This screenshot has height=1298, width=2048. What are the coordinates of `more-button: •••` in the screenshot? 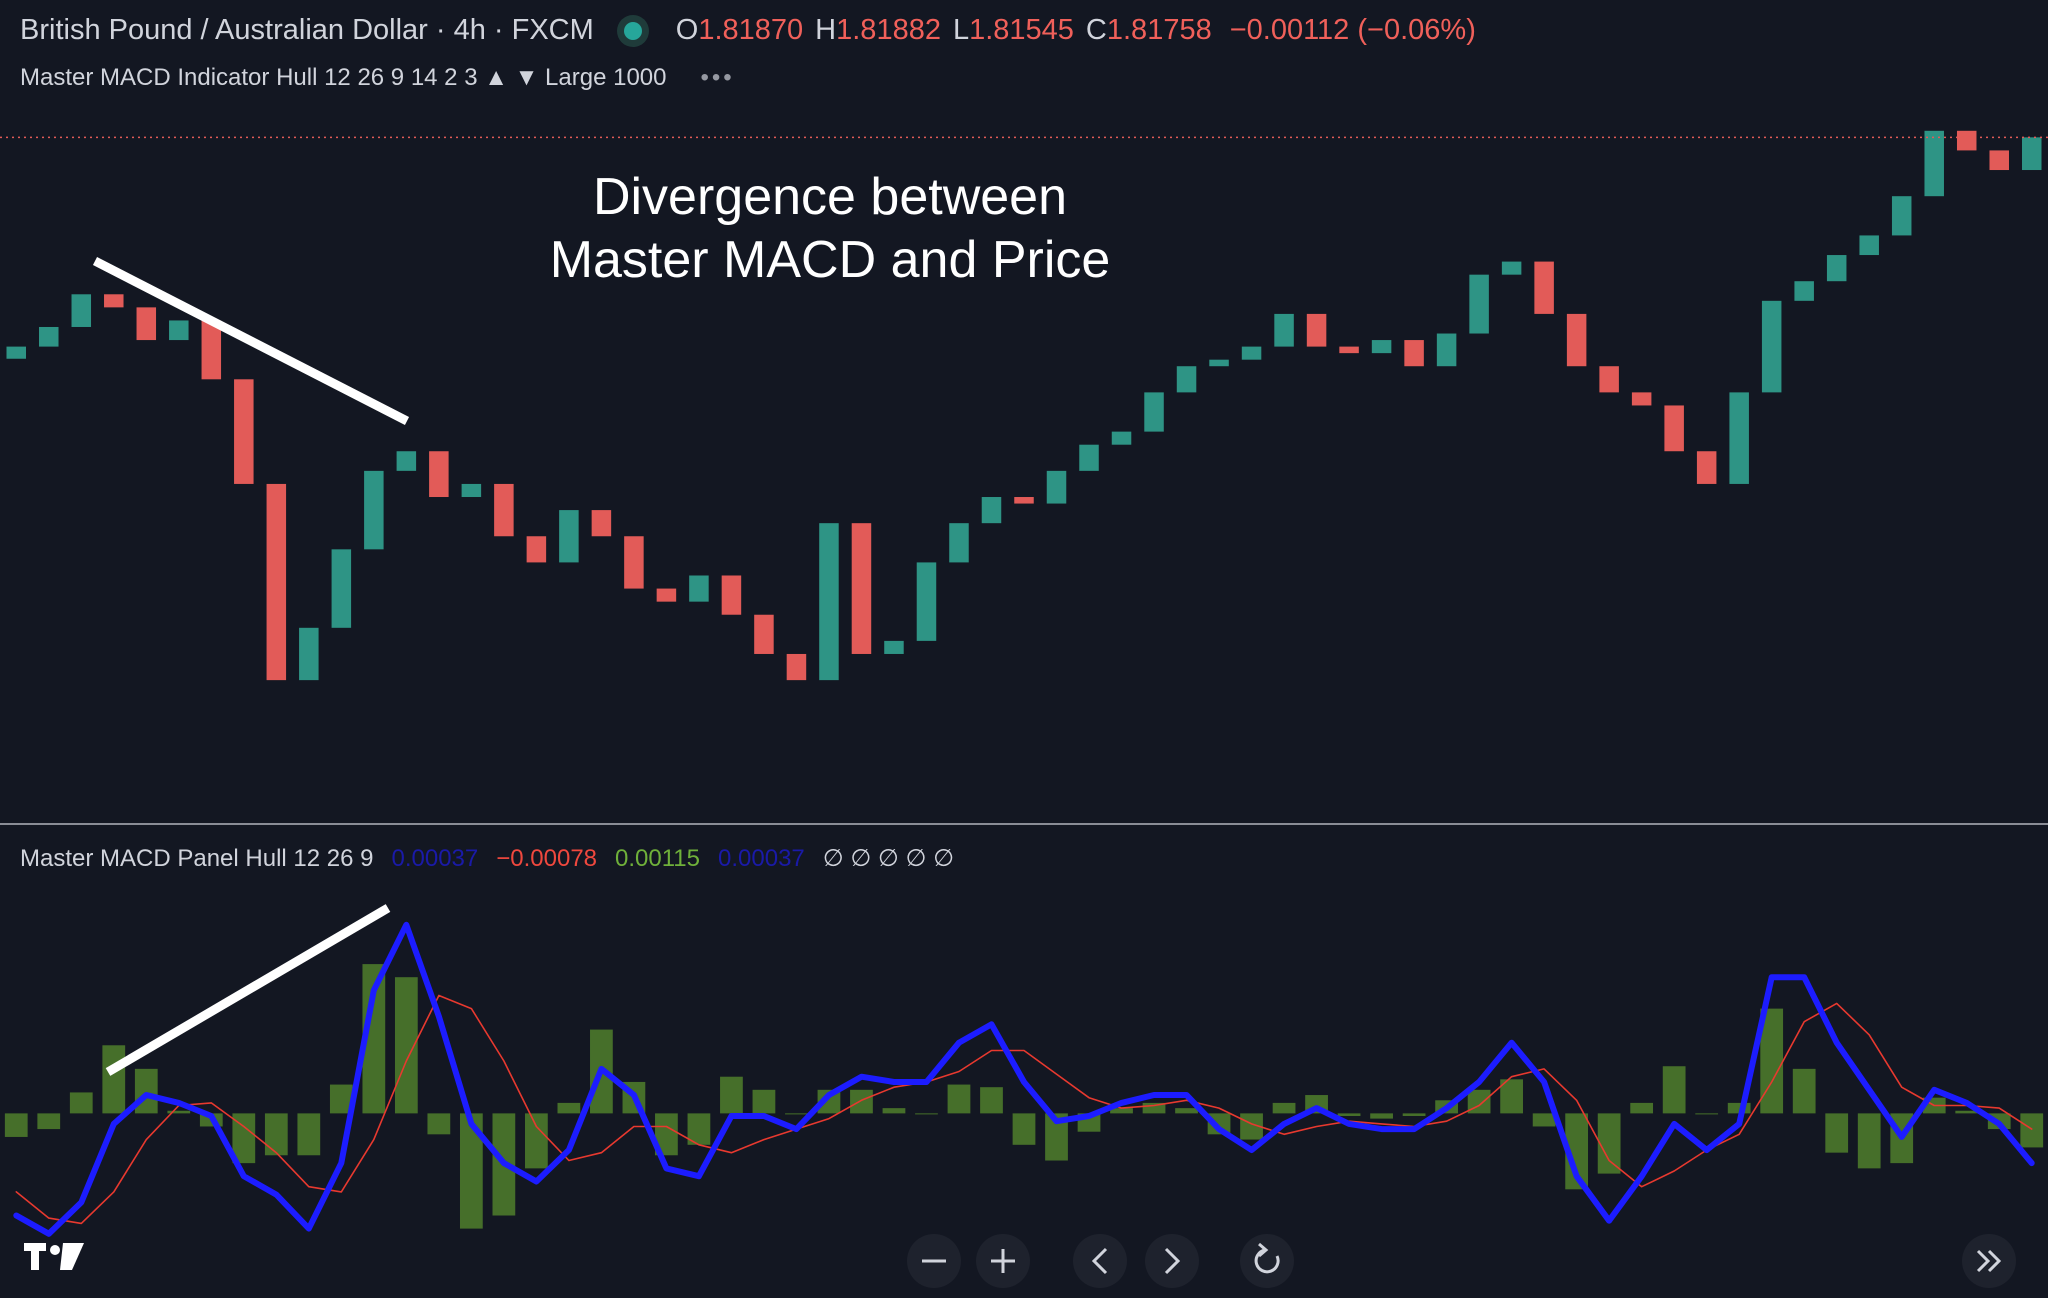 It's located at (717, 77).